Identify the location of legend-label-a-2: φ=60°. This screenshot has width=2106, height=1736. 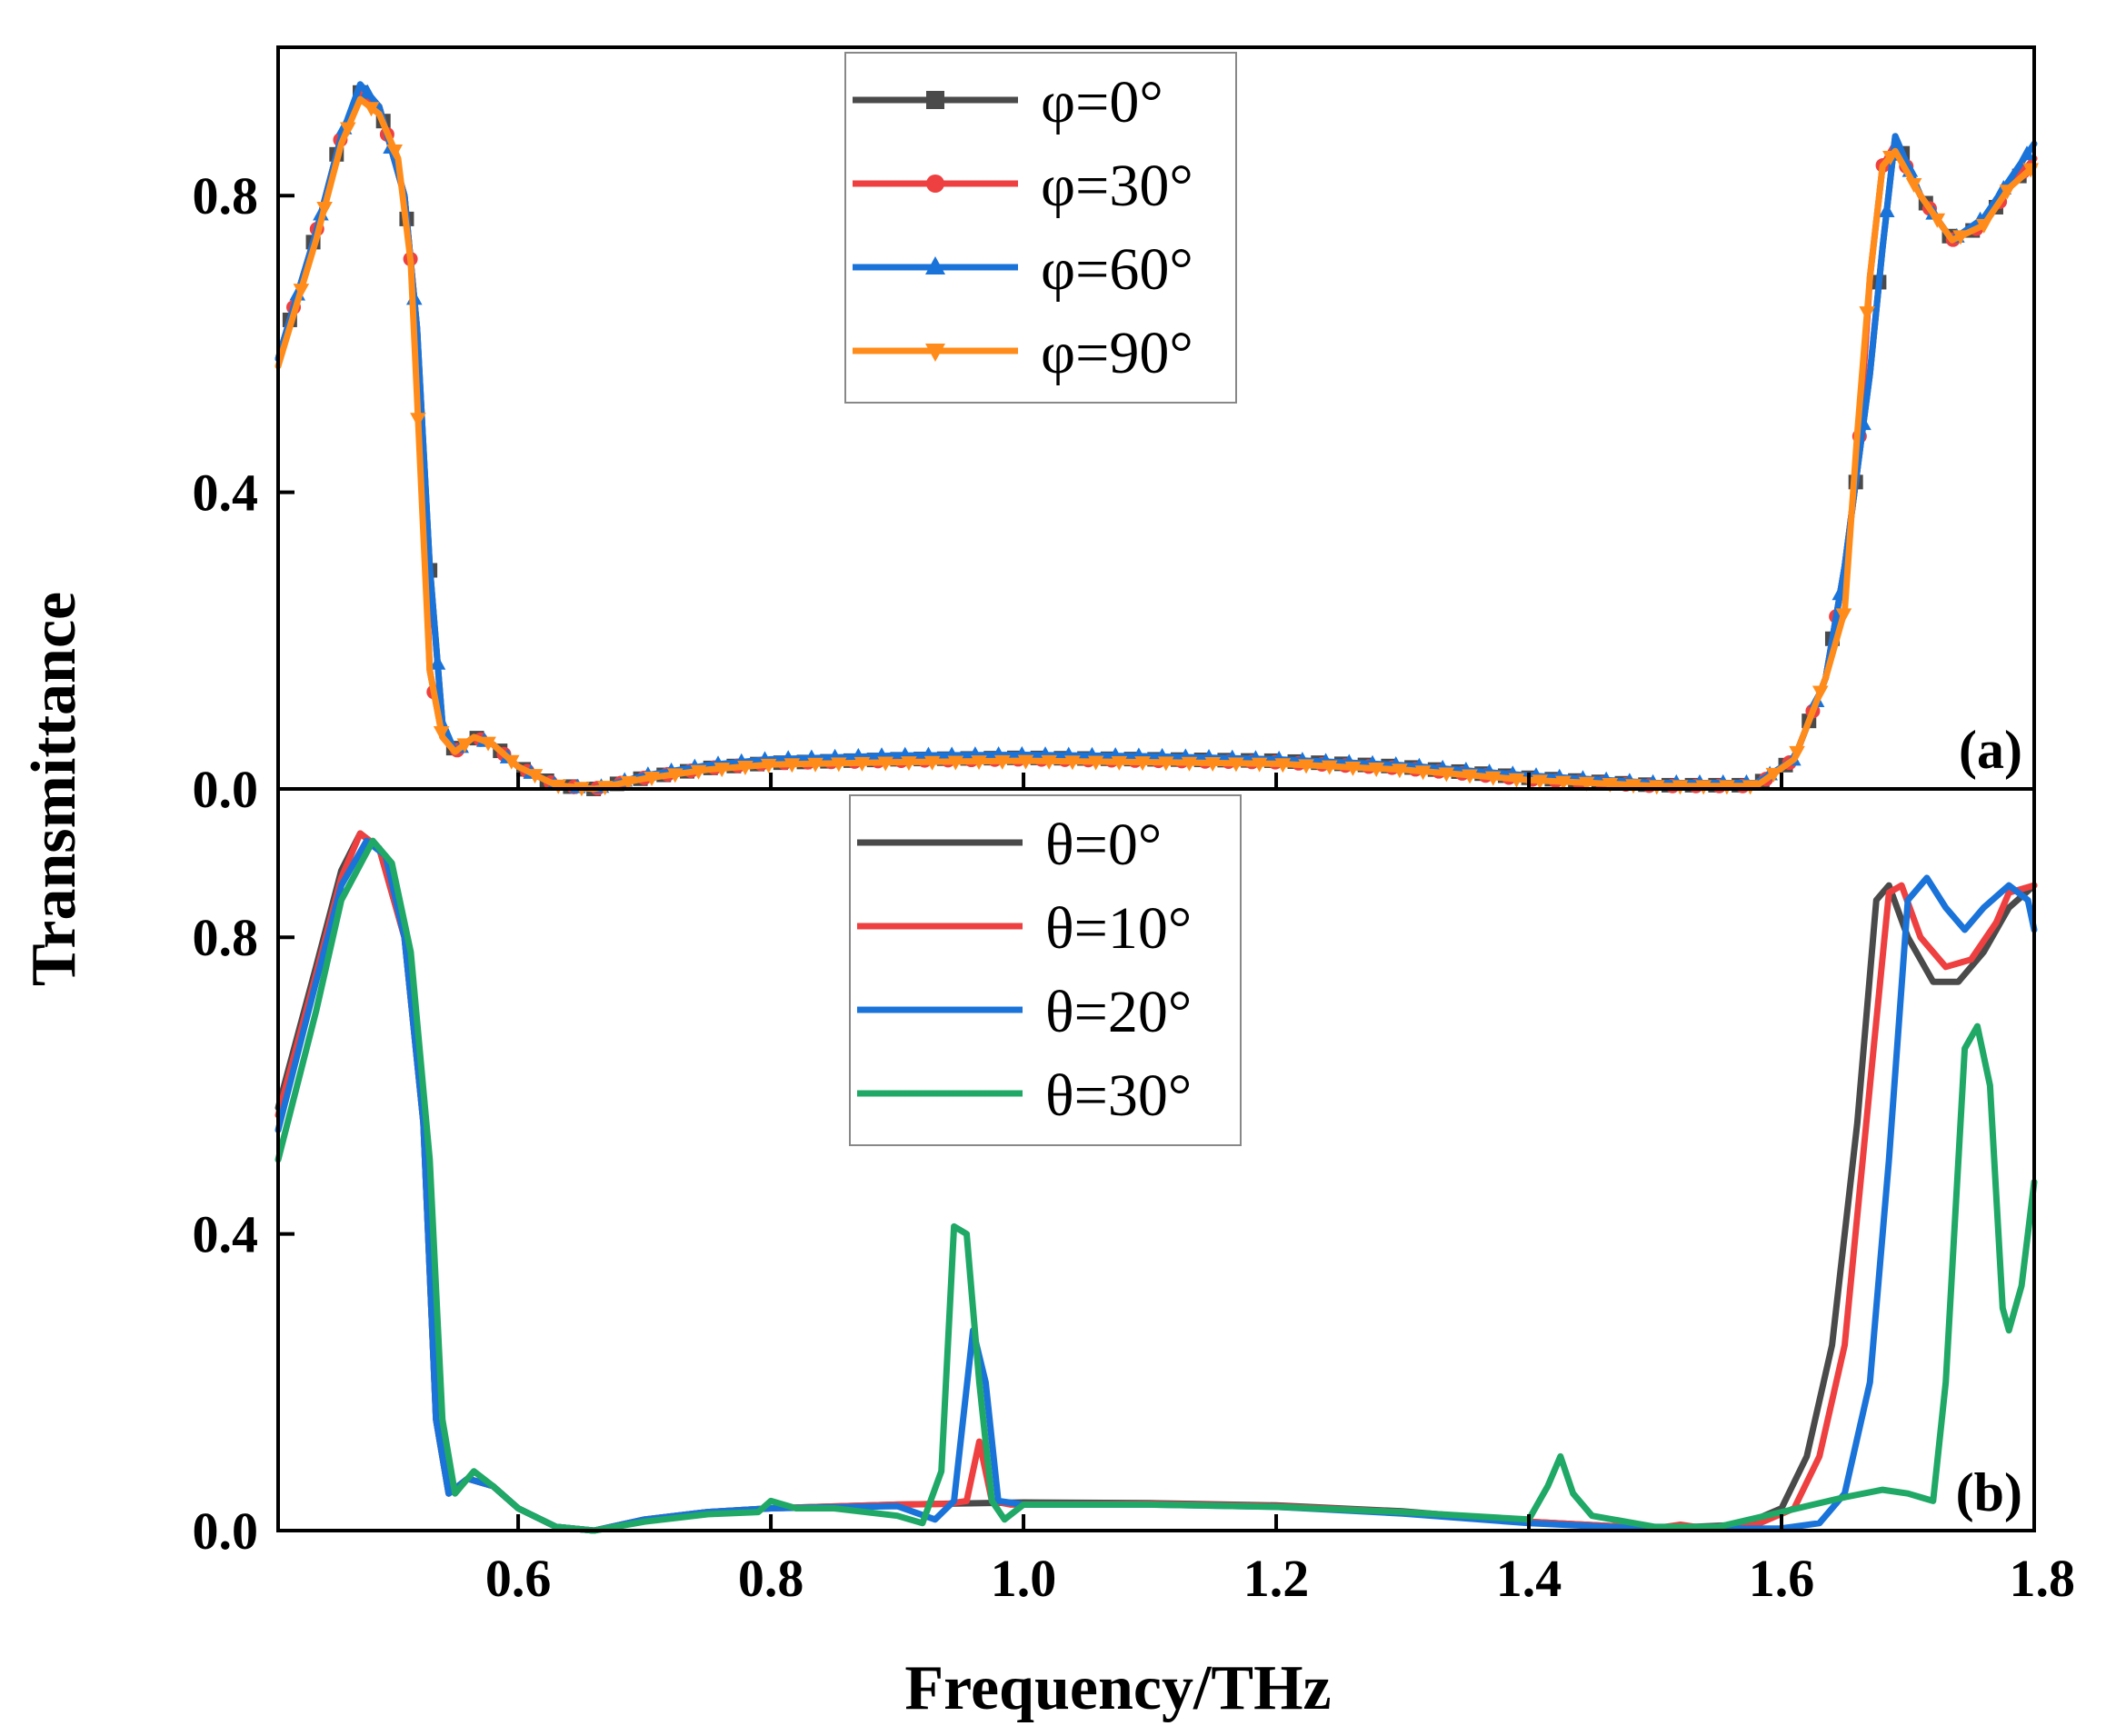
(1117, 269).